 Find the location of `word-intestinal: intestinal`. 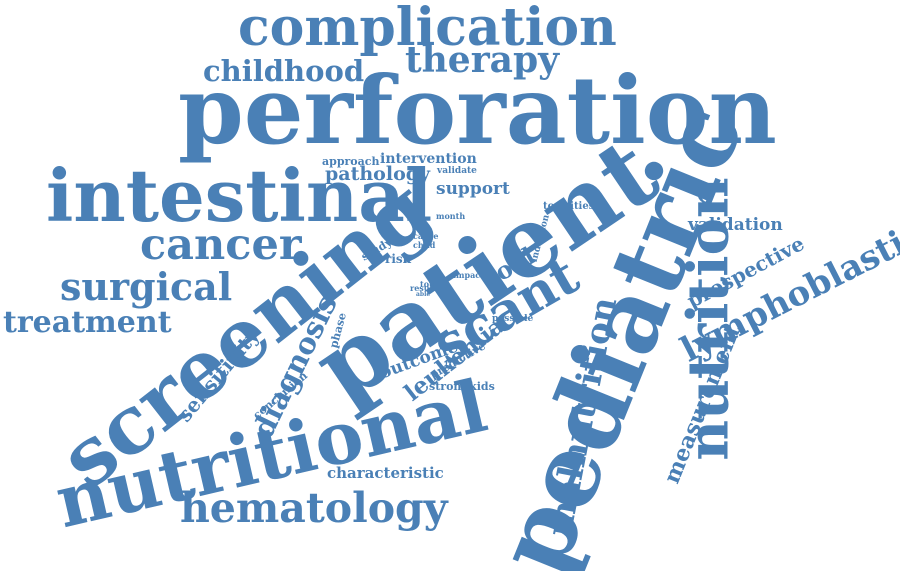

word-intestinal: intestinal is located at coordinates (239, 195).